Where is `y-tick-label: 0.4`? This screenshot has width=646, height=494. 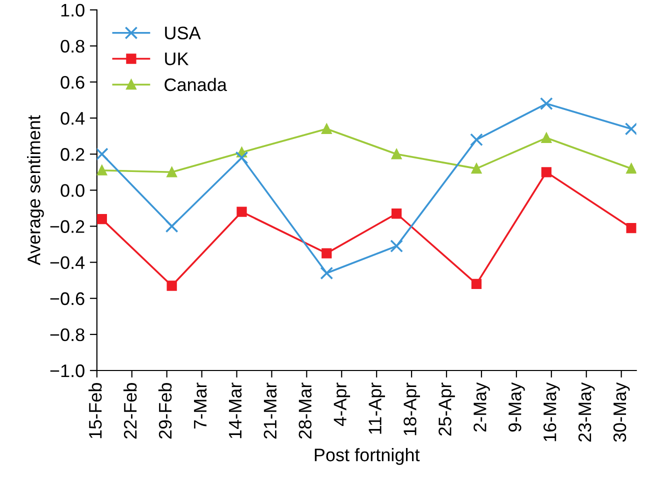 y-tick-label: 0.4 is located at coordinates (72, 118).